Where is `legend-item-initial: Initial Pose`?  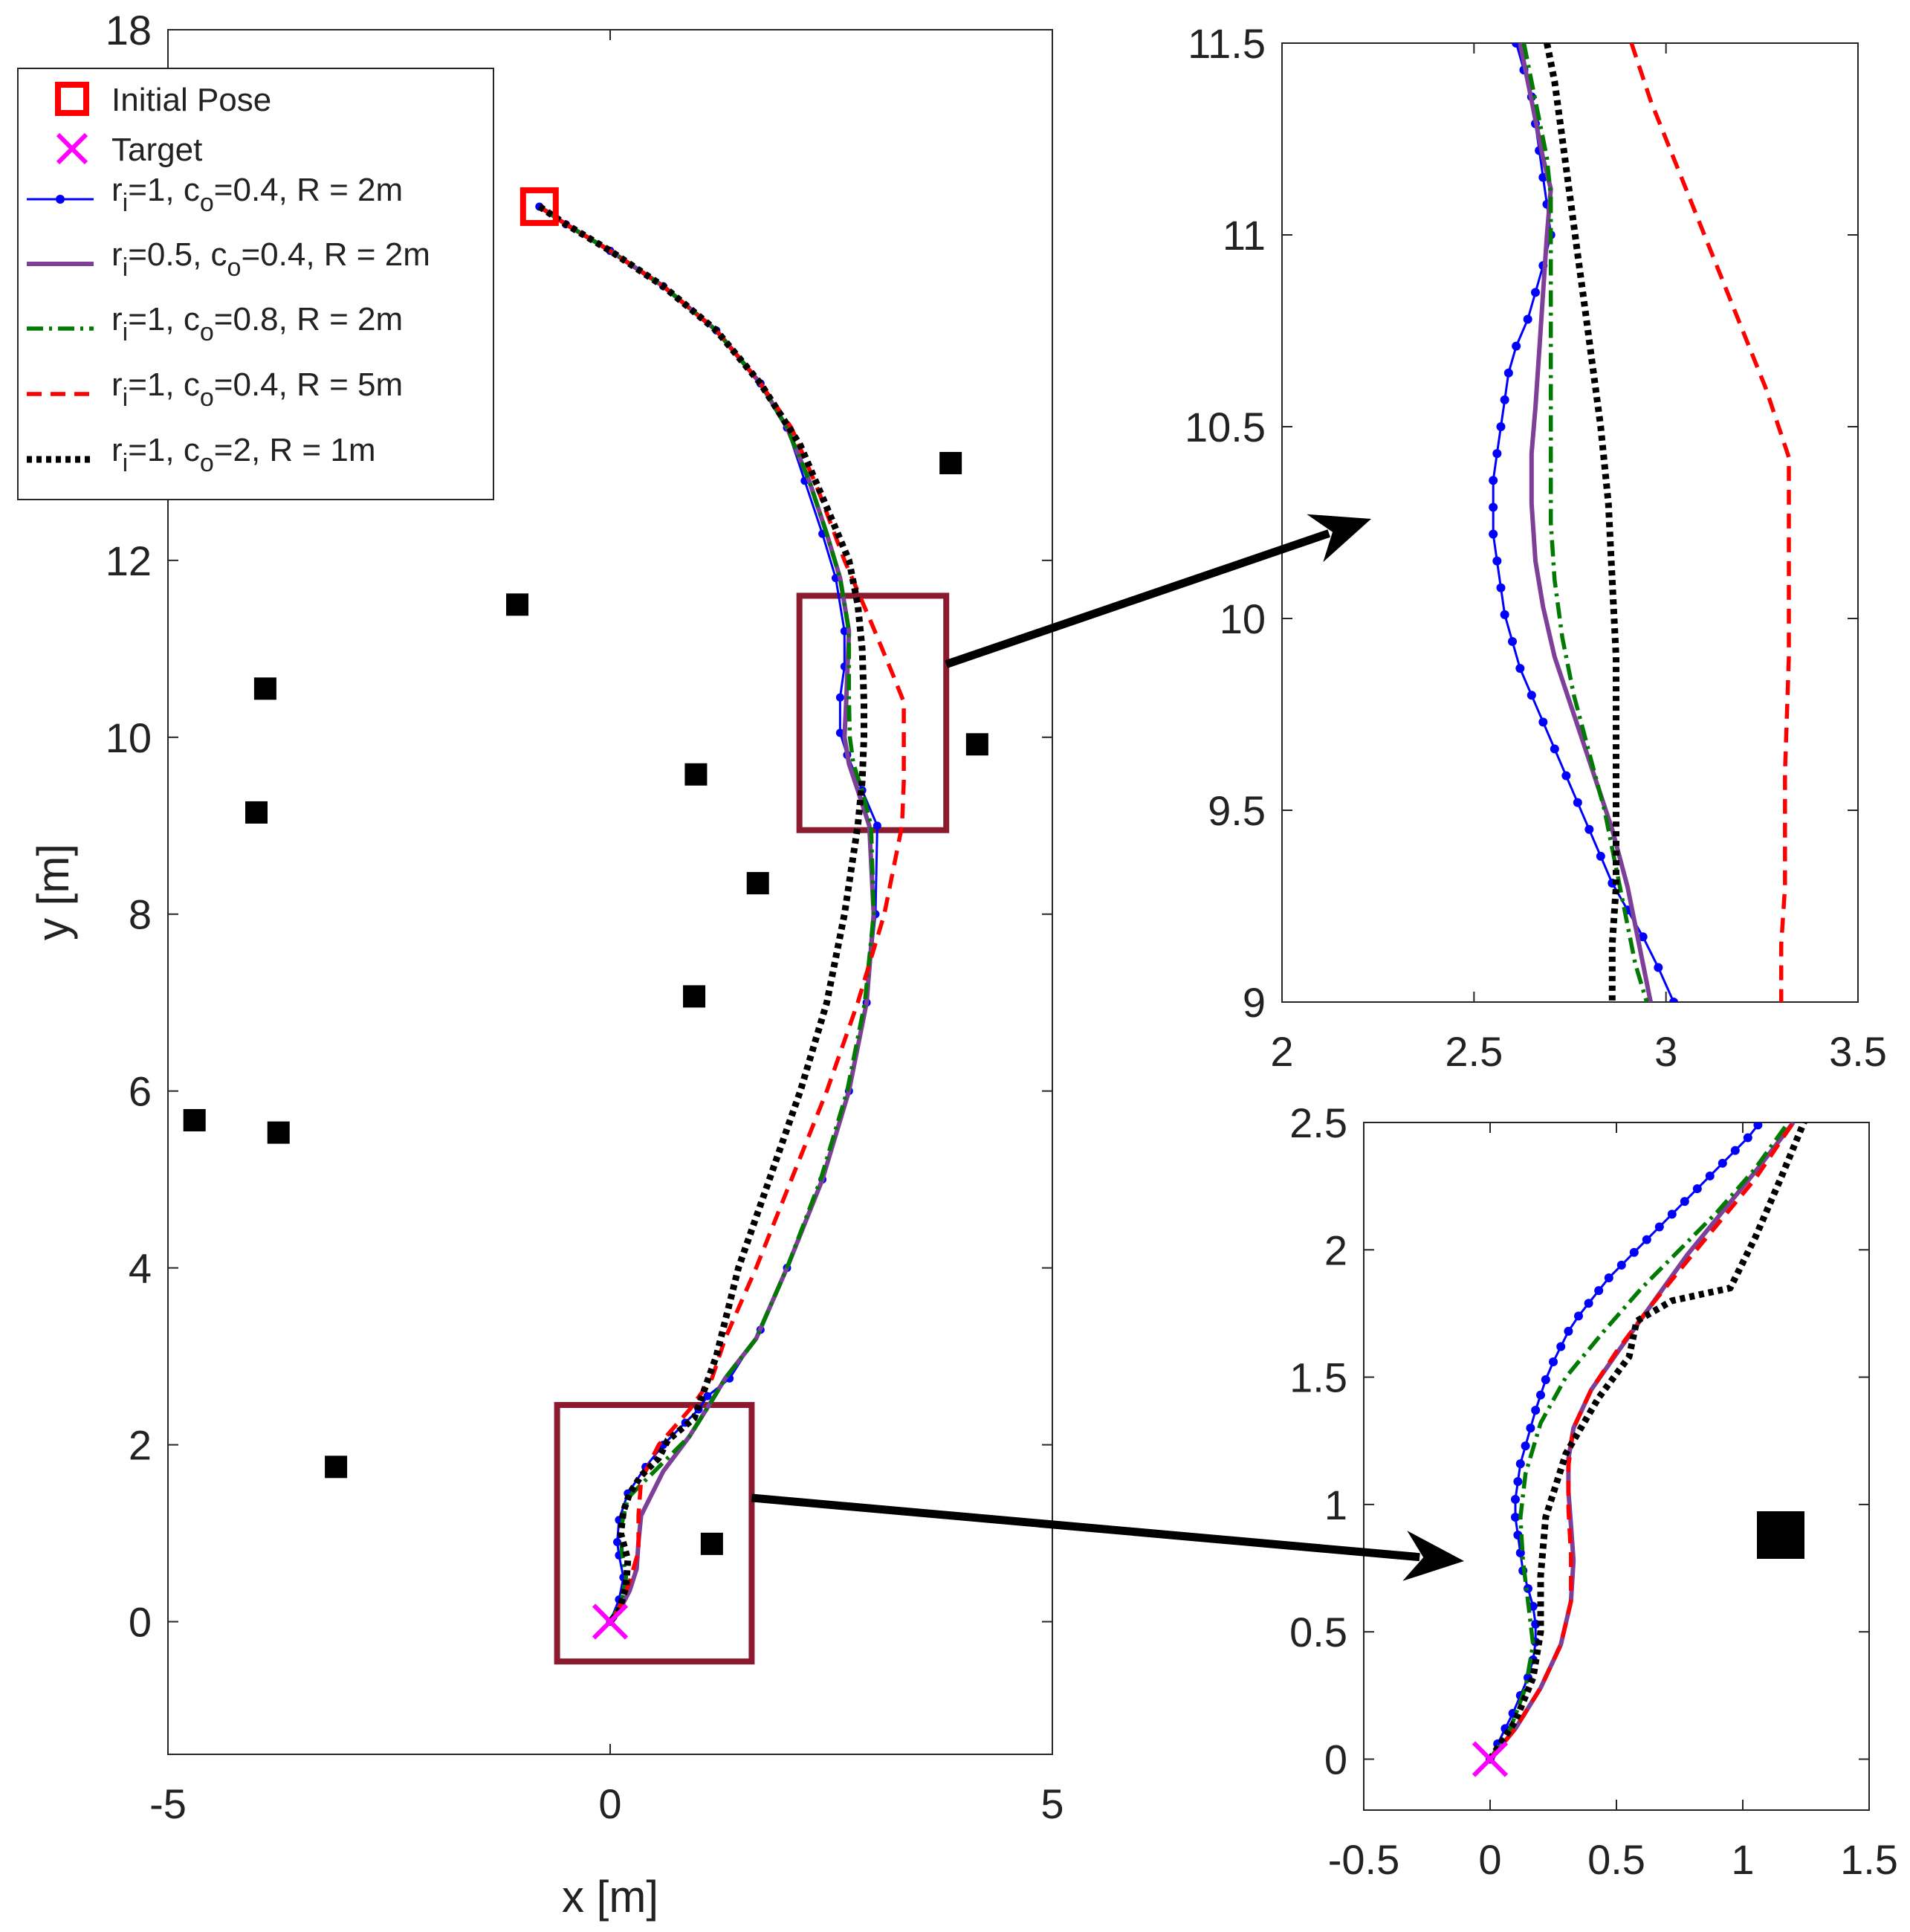 legend-item-initial: Initial Pose is located at coordinates (163, 100).